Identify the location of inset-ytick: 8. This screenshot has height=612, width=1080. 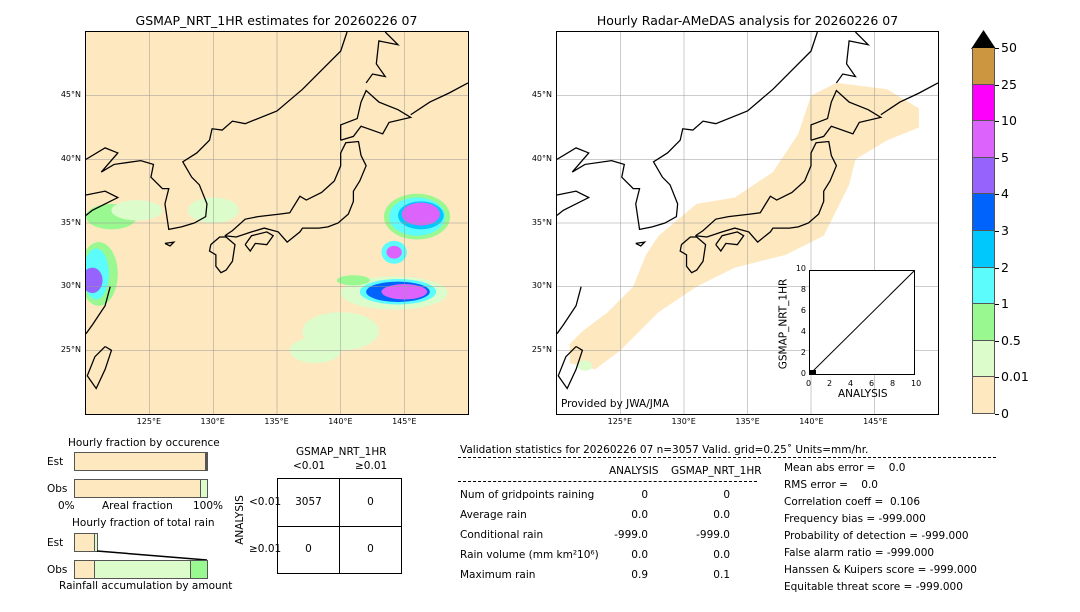
(803, 289).